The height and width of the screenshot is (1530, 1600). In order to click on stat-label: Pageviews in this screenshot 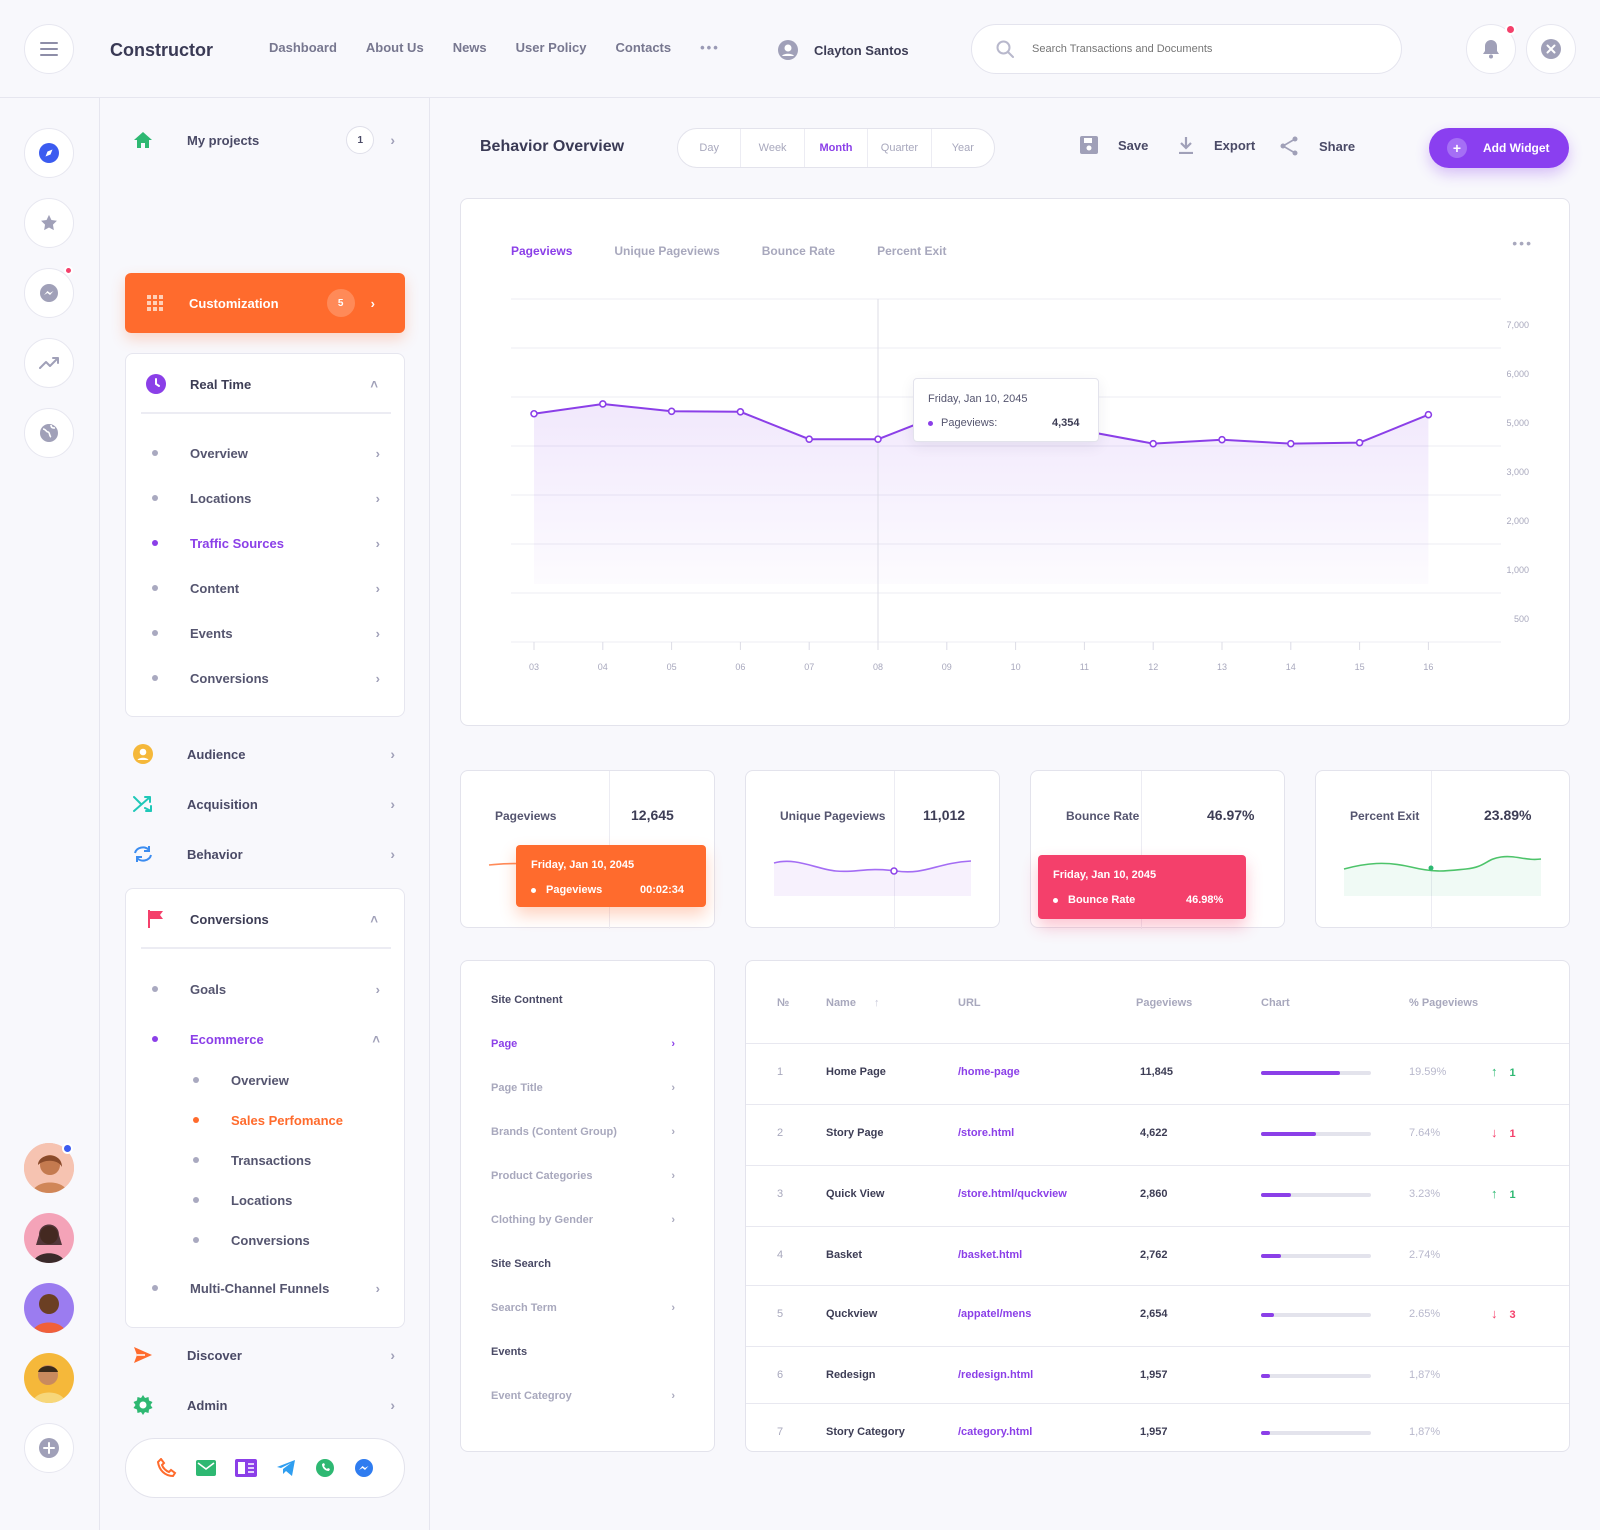, I will do `click(526, 816)`.